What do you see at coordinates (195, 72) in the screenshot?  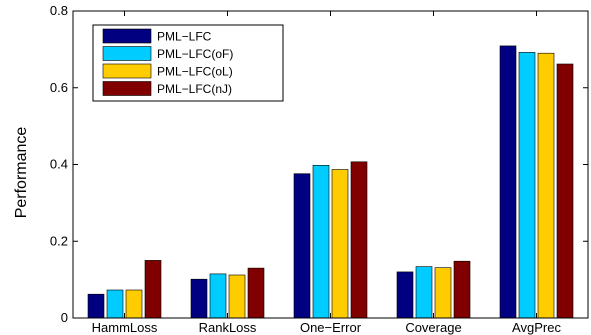 I see `legend-label-2: PML−LFC(oL)` at bounding box center [195, 72].